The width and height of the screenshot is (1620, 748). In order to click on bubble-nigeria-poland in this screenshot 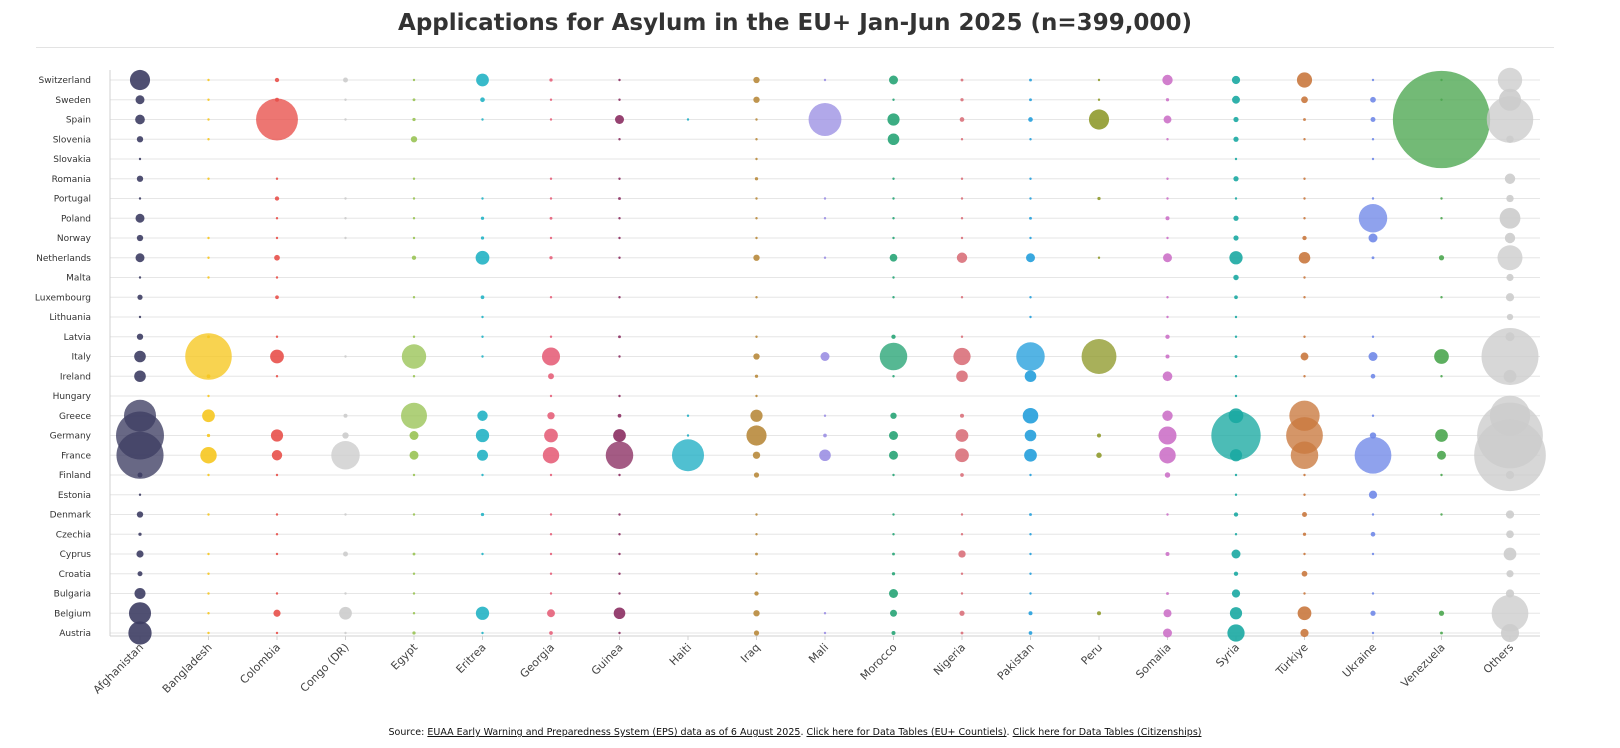, I will do `click(962, 218)`.